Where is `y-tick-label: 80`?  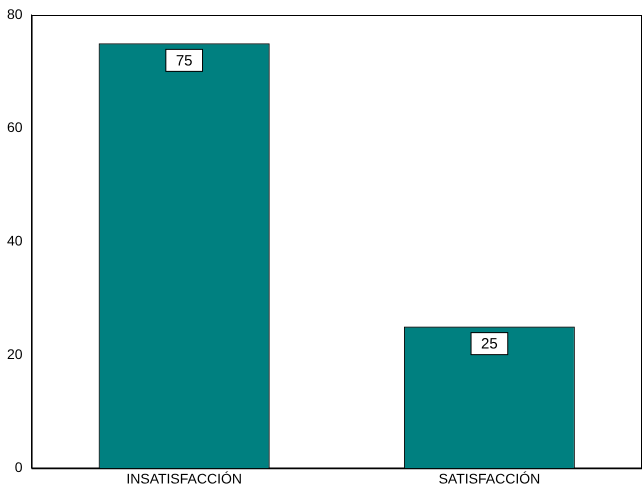 y-tick-label: 80 is located at coordinates (14, 14).